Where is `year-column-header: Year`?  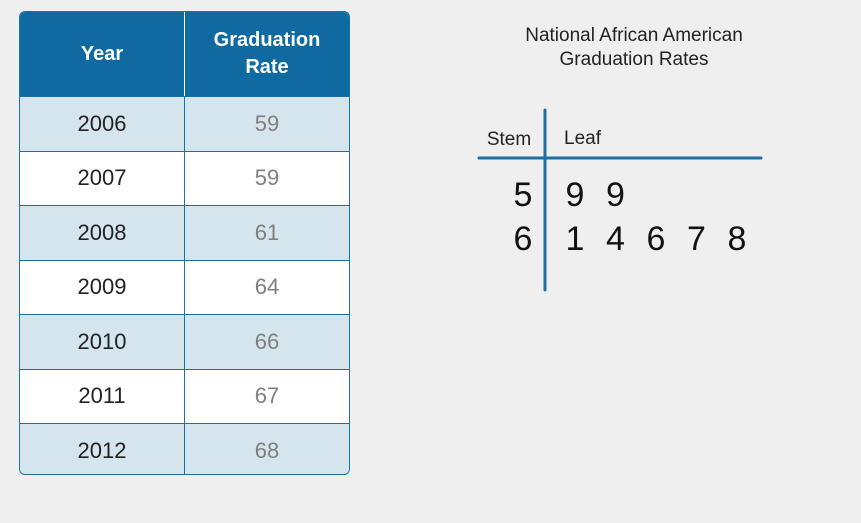 year-column-header: Year is located at coordinates (102, 54).